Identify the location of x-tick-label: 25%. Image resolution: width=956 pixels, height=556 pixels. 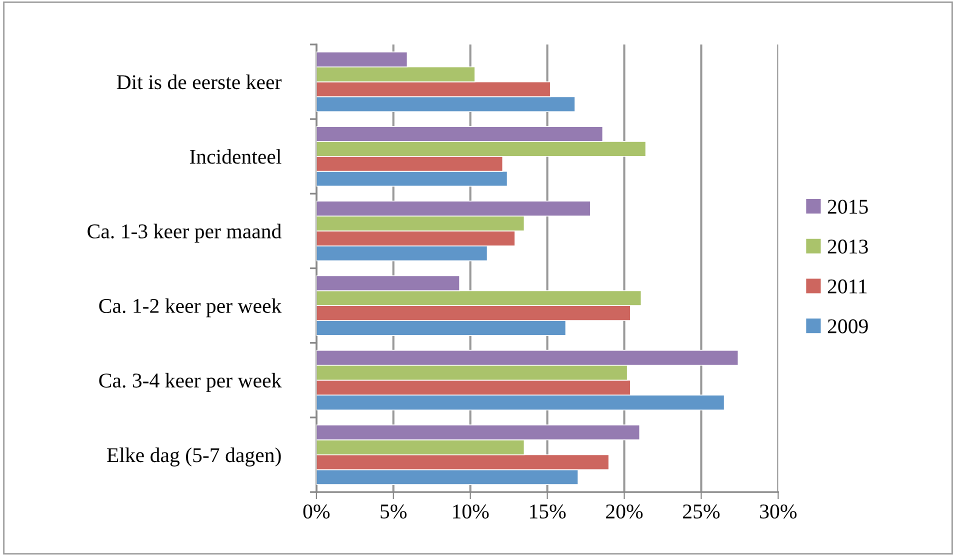
(701, 511).